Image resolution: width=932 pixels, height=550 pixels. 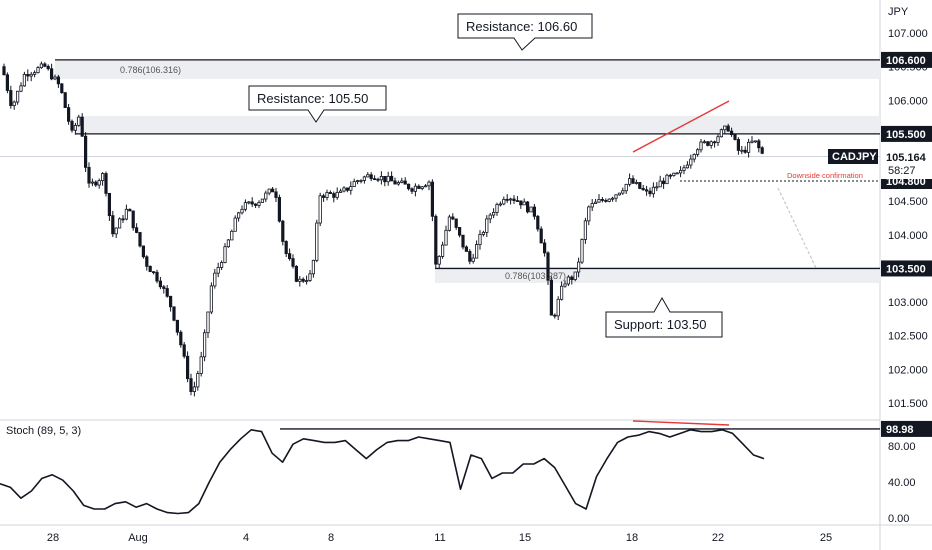 I want to click on callout-support: Support: 103.50, so click(x=664, y=317).